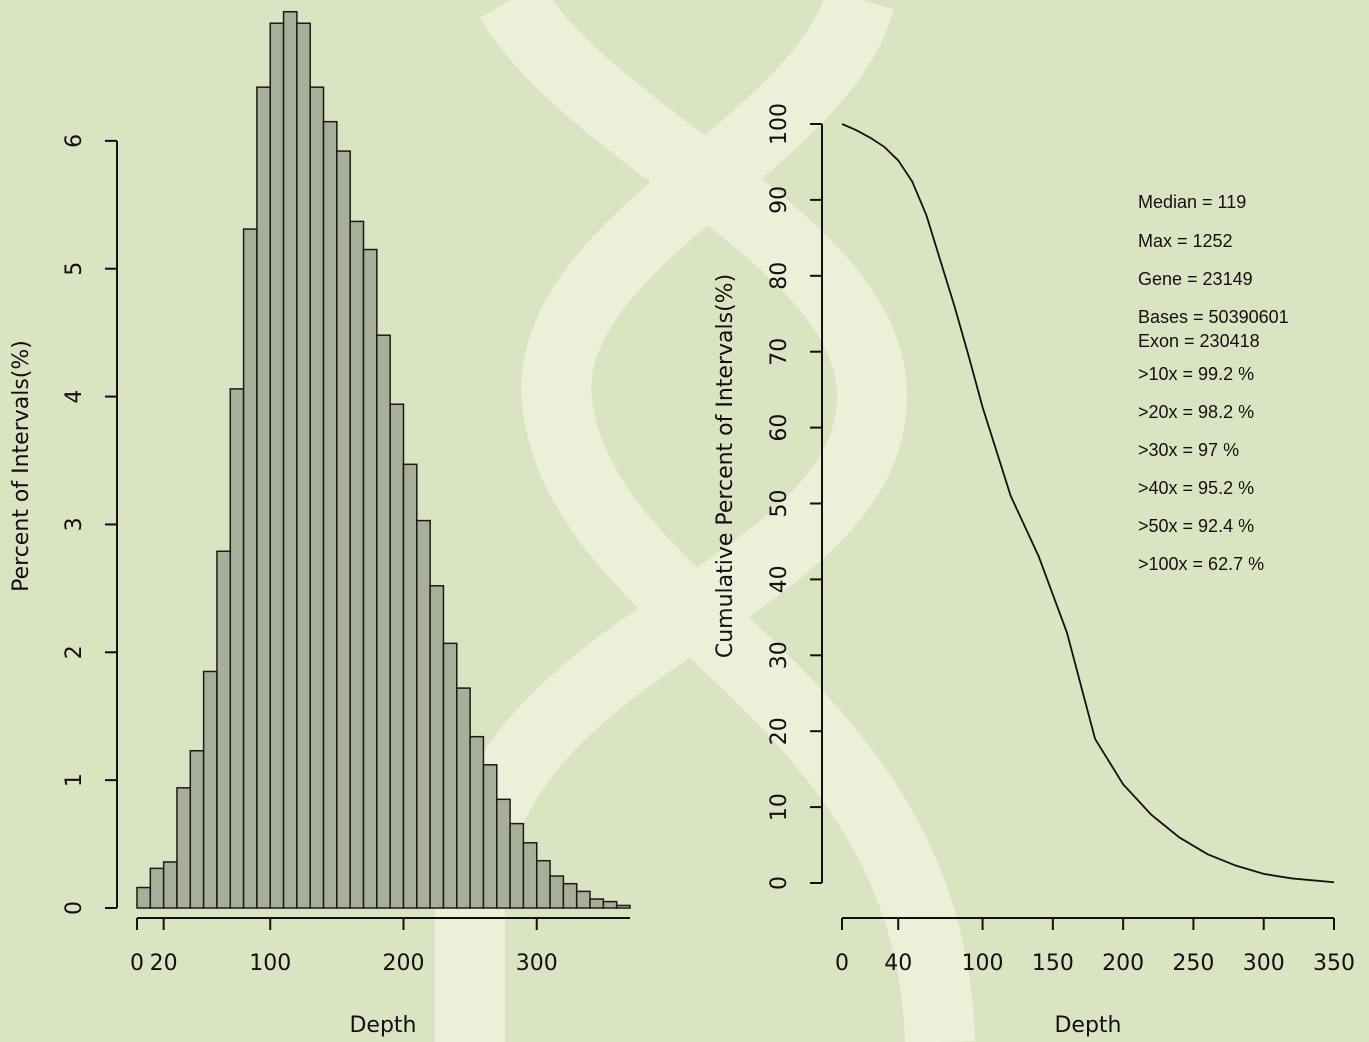 This screenshot has width=1369, height=1042. What do you see at coordinates (74, 524) in the screenshot?
I see `y-tick-label: 3` at bounding box center [74, 524].